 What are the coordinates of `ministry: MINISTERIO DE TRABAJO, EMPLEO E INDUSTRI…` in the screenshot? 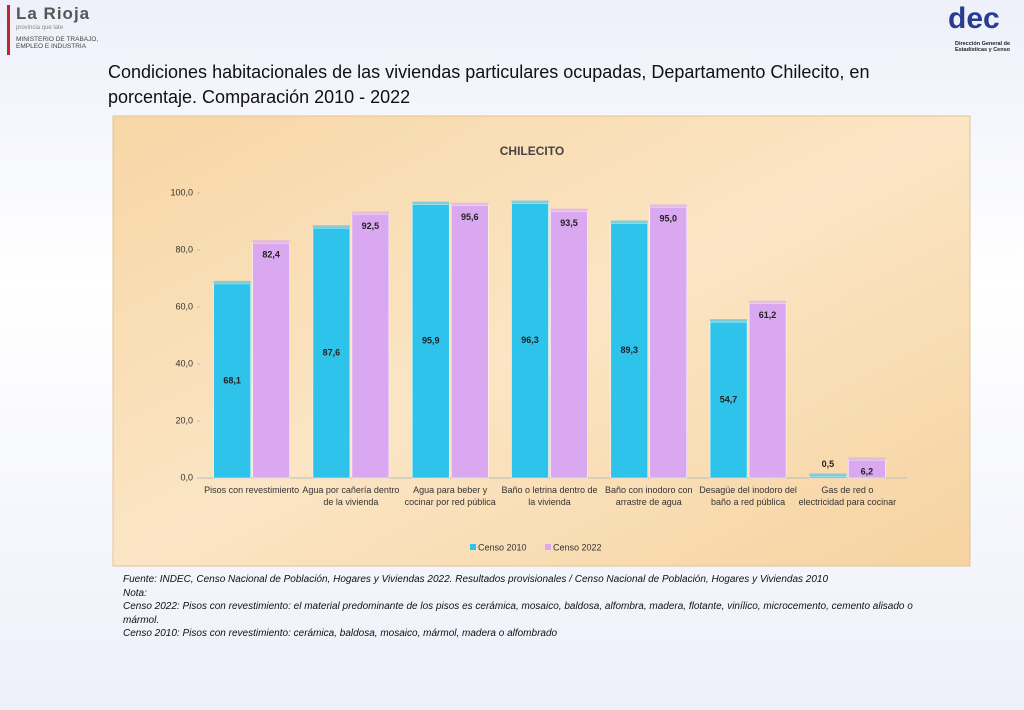 It's located at (57, 43).